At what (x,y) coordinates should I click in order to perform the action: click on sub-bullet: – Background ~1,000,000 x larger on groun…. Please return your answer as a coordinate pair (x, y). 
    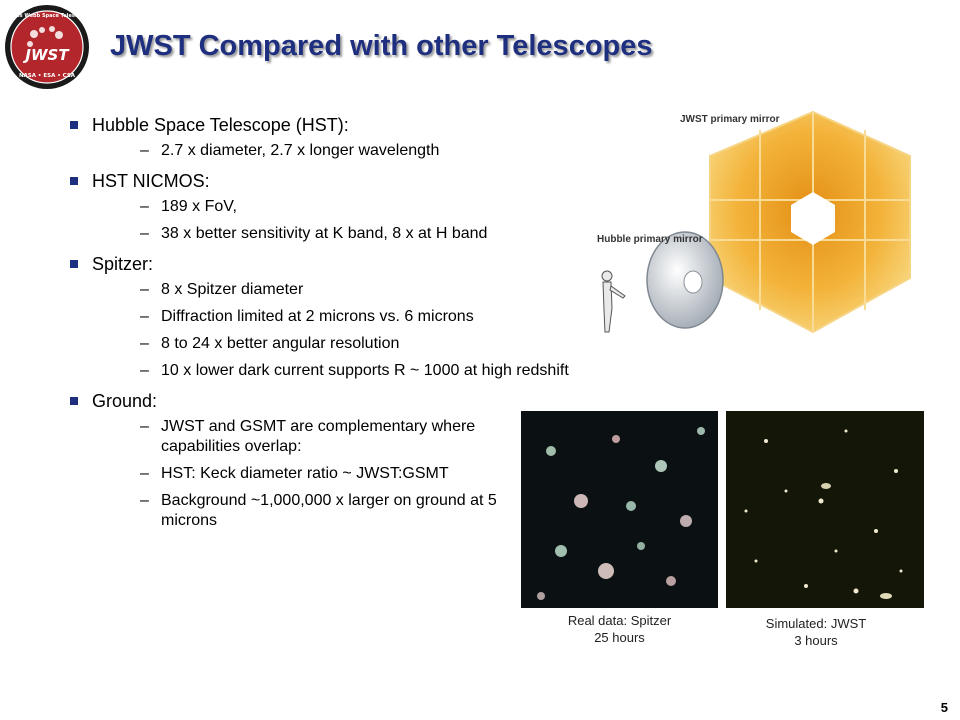
    Looking at the image, I should click on (318, 510).